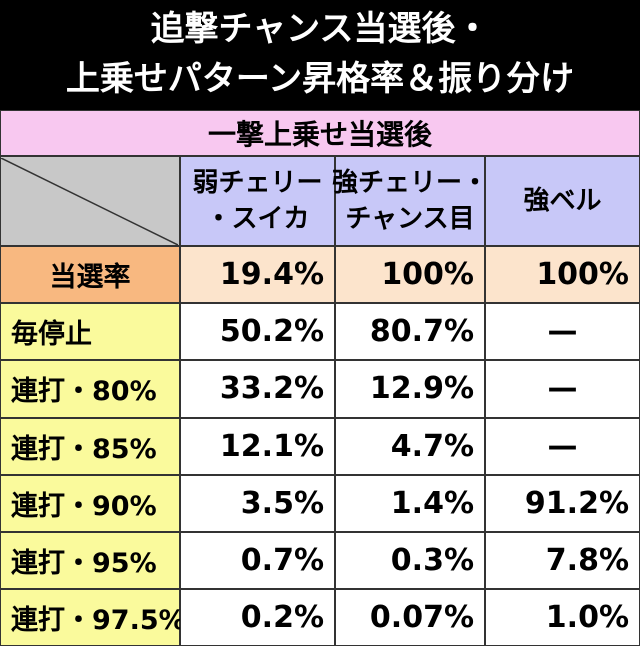  What do you see at coordinates (410, 183) in the screenshot?
I see `column-header-line: 強チェリー・` at bounding box center [410, 183].